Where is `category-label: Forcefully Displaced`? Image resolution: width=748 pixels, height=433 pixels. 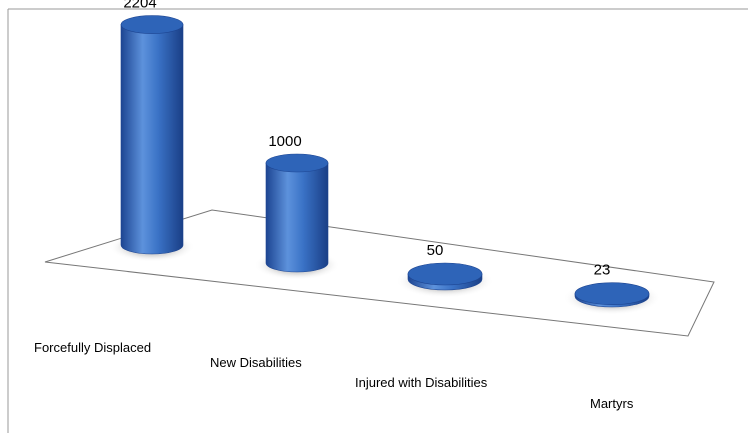 category-label: Forcefully Displaced is located at coordinates (92, 347).